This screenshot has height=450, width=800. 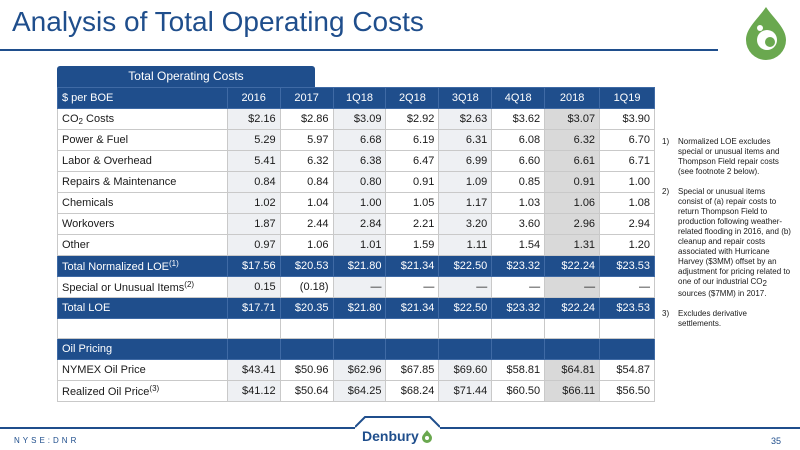 What do you see at coordinates (359, 224) in the screenshot?
I see `table-cell: 2.84` at bounding box center [359, 224].